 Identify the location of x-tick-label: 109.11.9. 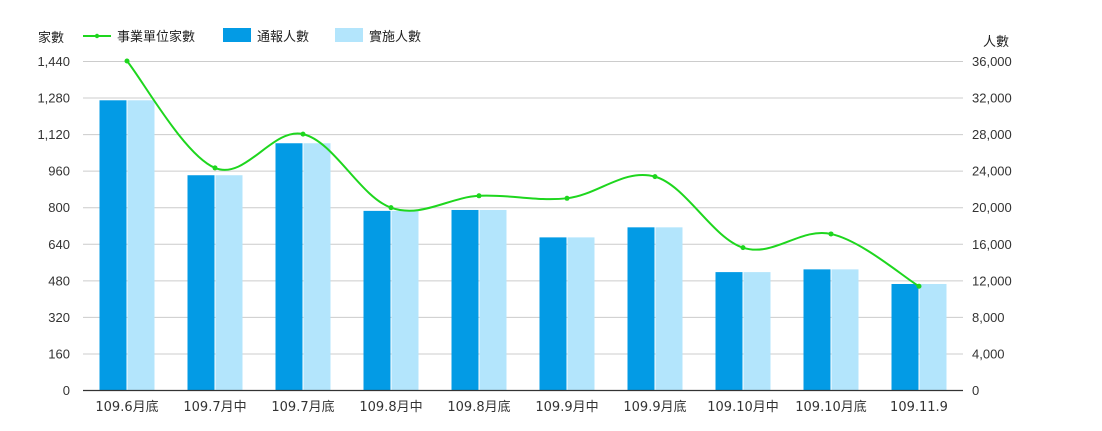
(919, 407).